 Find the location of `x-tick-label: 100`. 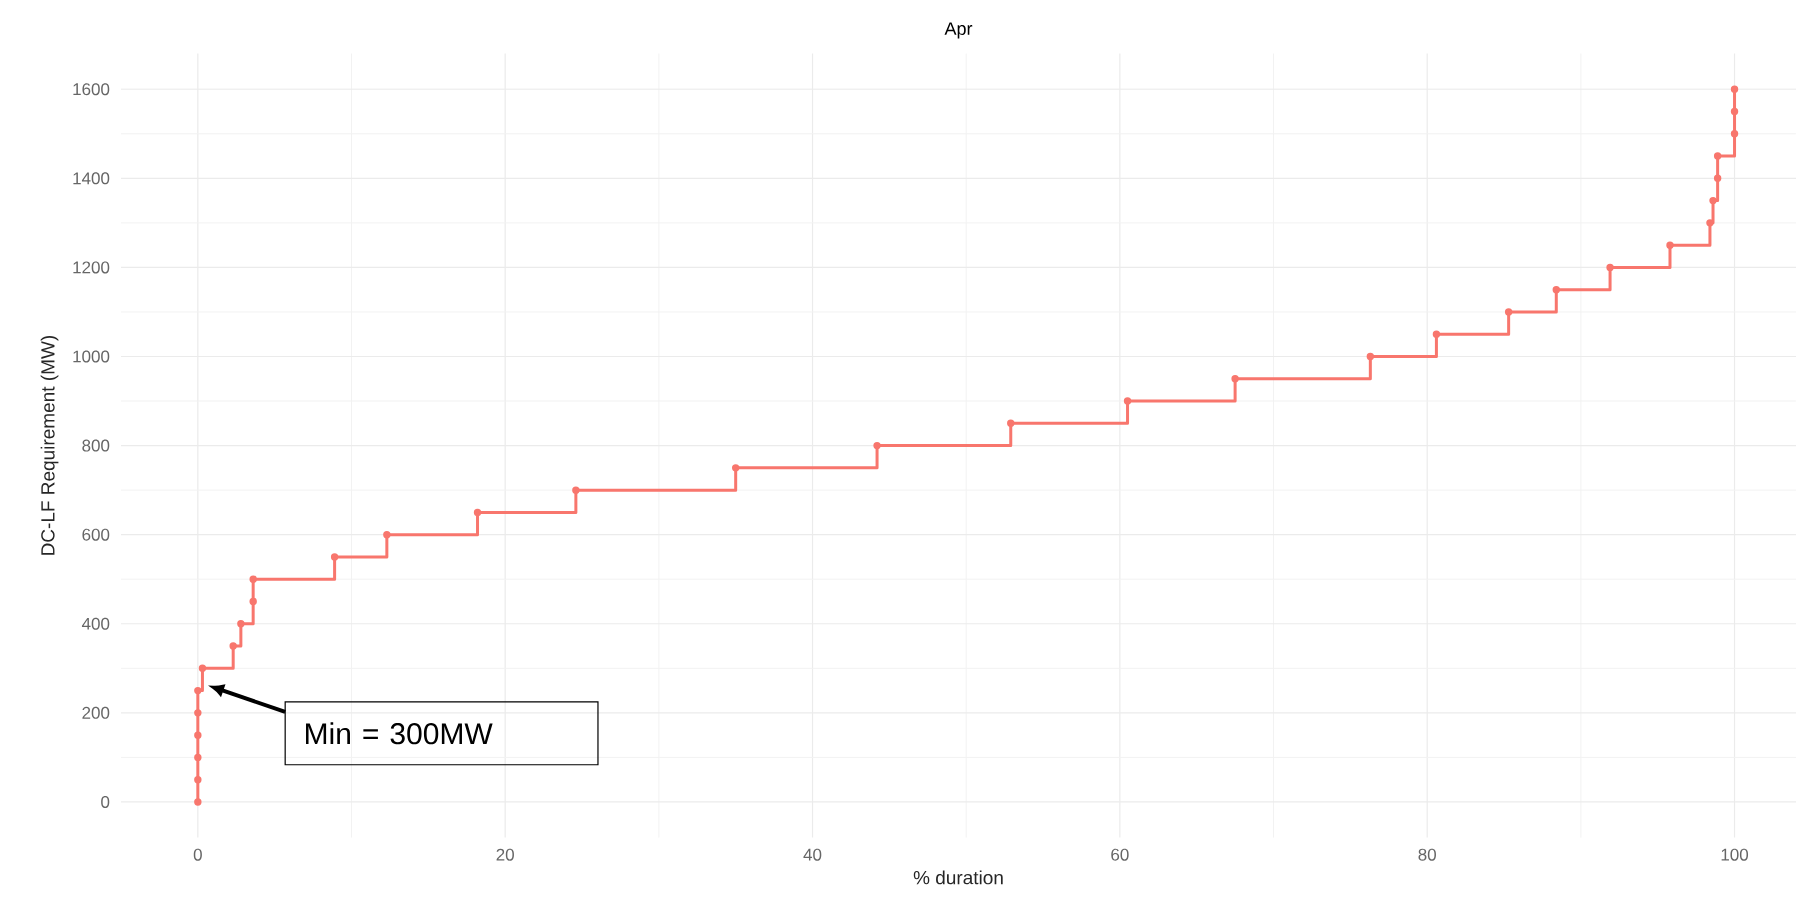

x-tick-label: 100 is located at coordinates (1735, 854).